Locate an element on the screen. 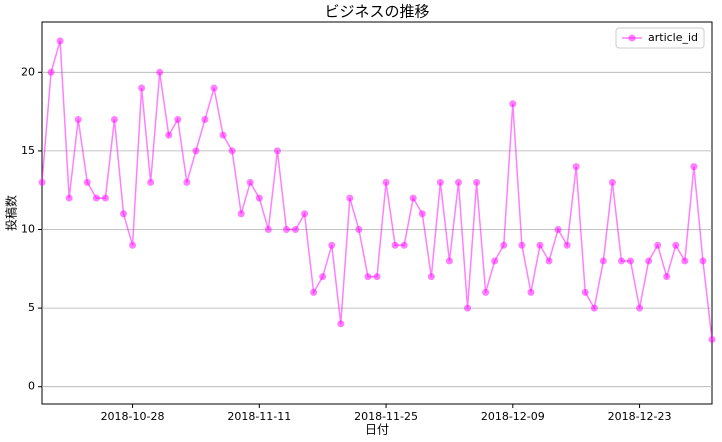 The height and width of the screenshot is (442, 722). legend-label: article_id is located at coordinates (673, 37).